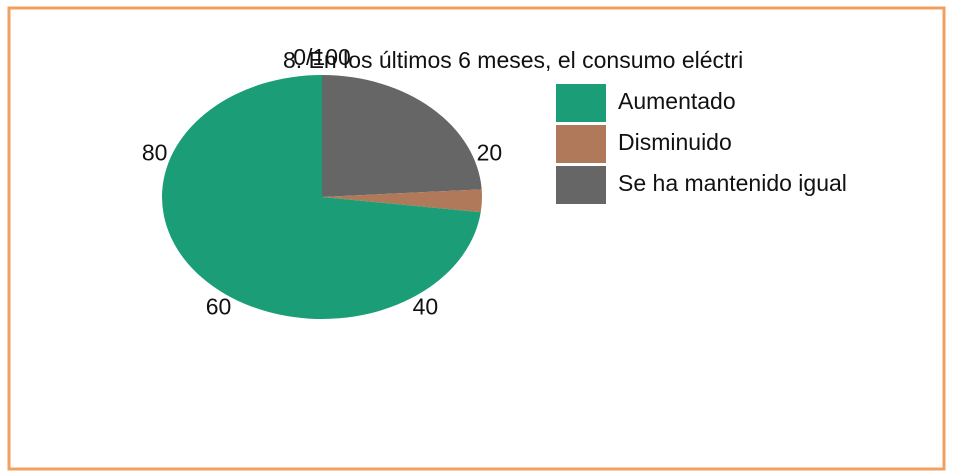  What do you see at coordinates (155, 152) in the screenshot?
I see `axis-tick-label: 80` at bounding box center [155, 152].